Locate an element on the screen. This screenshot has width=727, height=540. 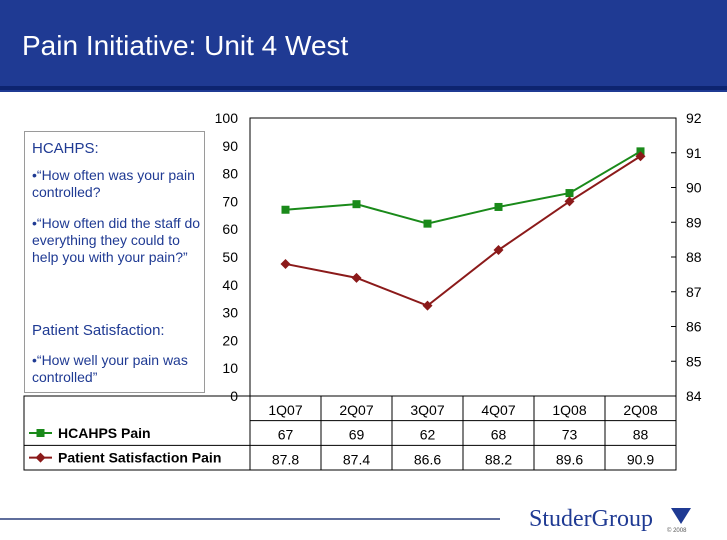
left-axis-tick-label: 60 is located at coordinates (230, 229).